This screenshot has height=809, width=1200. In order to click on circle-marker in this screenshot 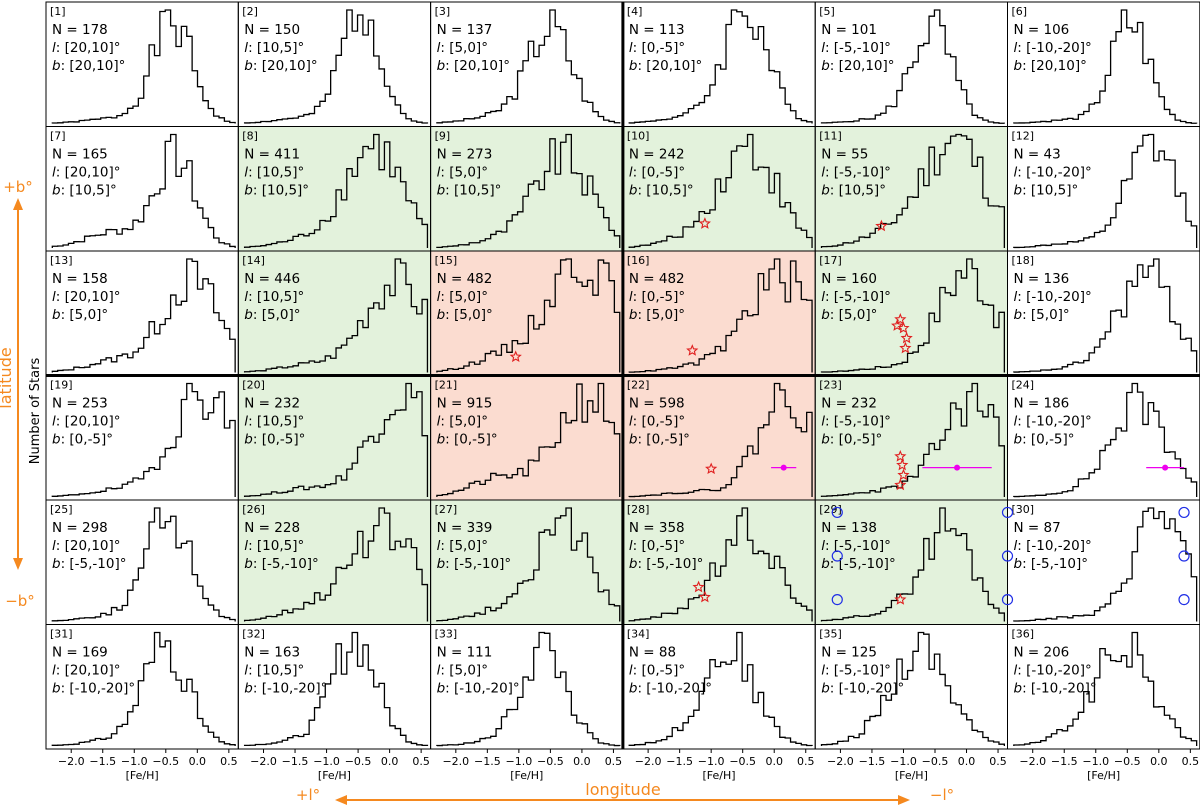, I will do `click(837, 599)`.